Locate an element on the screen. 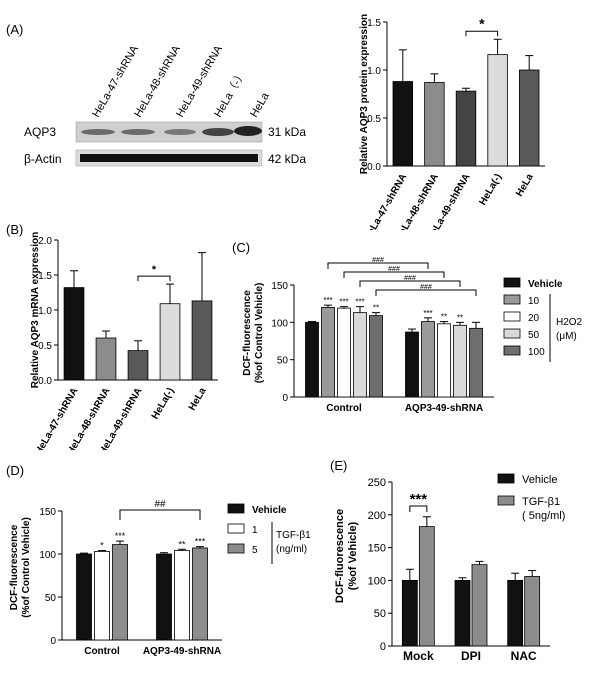 The height and width of the screenshot is (677, 592). y-axis-label: DCF-fluorescence(%of Control Vehicle) is located at coordinates (253, 333).